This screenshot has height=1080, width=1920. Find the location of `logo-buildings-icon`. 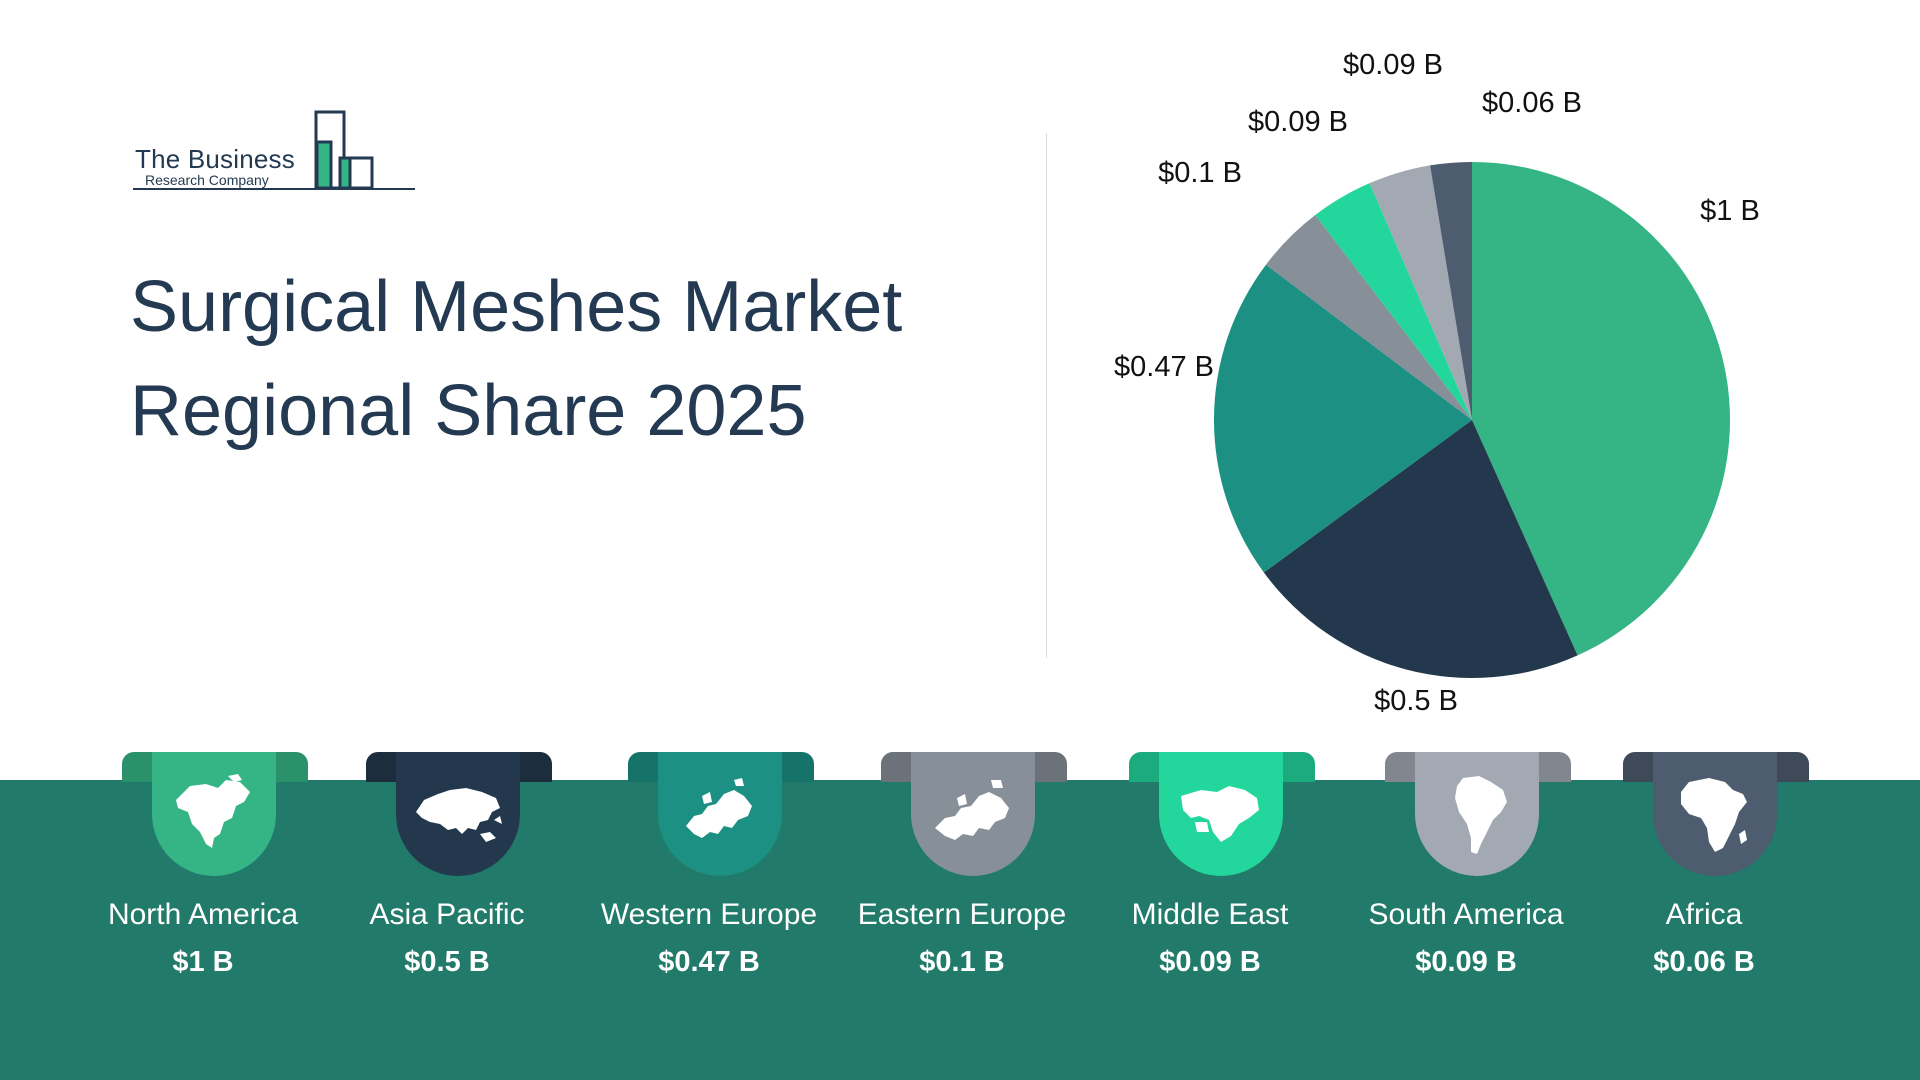

logo-buildings-icon is located at coordinates (274, 150).